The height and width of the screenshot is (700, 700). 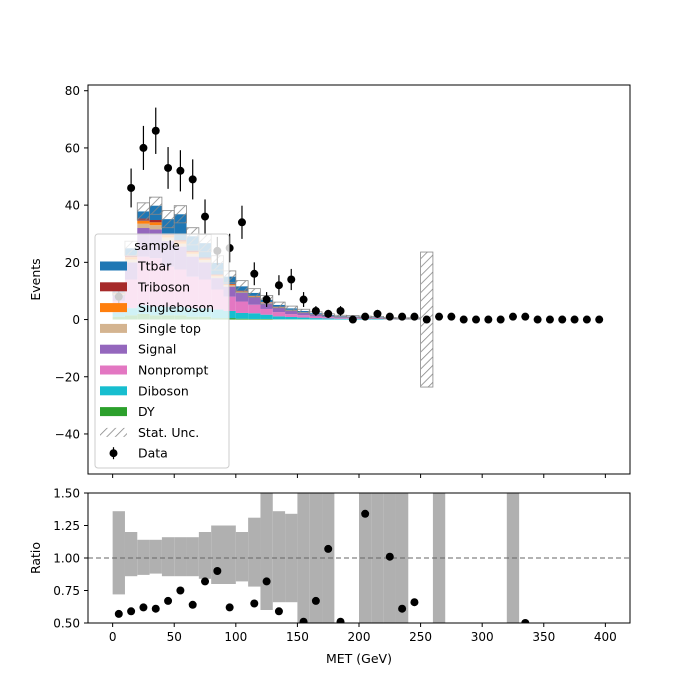 What do you see at coordinates (420, 637) in the screenshot?
I see `ratio-xtick-label: 250` at bounding box center [420, 637].